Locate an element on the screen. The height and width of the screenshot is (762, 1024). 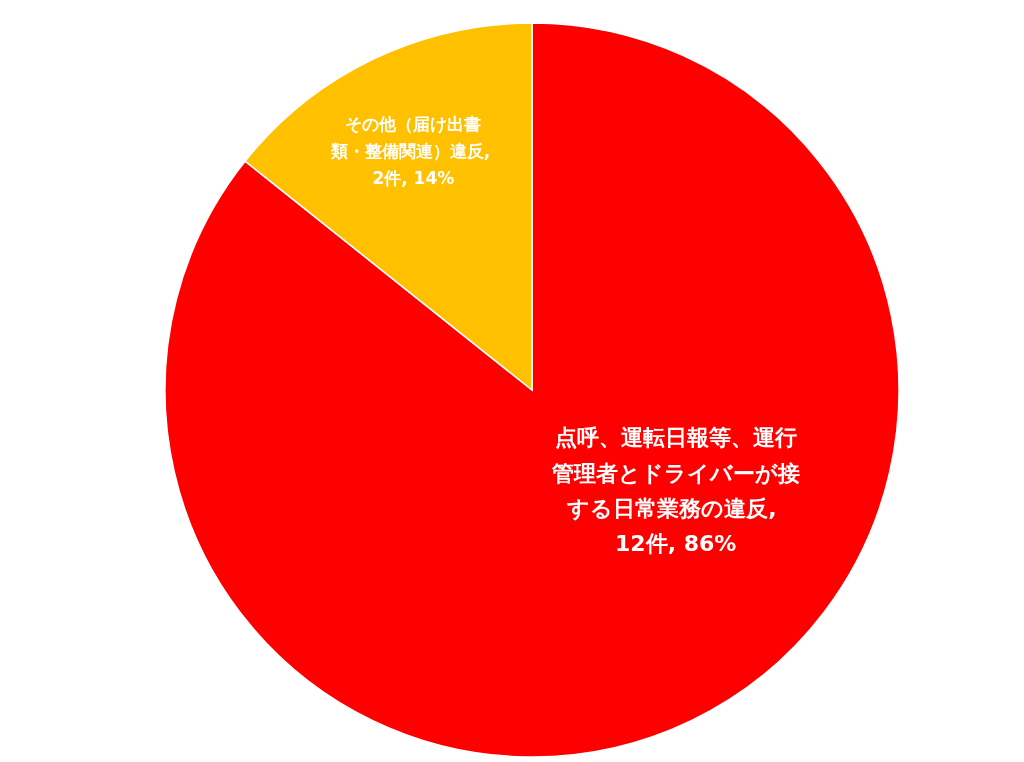
slice-label: 点呼、運転日報等、運行管理者とドライバーが接する日常業務の違反, 12件, 86% is located at coordinates (675, 491).